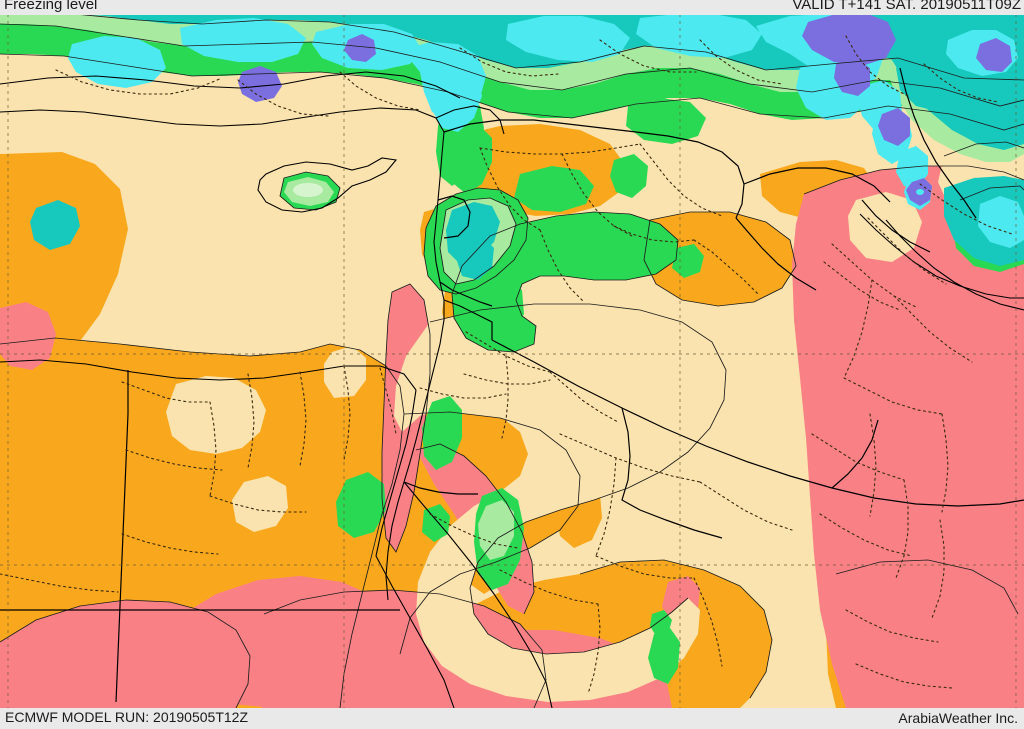 This screenshot has height=729, width=1024. Describe the element at coordinates (51, 6) in the screenshot. I see `page-title: Freezing level` at that location.